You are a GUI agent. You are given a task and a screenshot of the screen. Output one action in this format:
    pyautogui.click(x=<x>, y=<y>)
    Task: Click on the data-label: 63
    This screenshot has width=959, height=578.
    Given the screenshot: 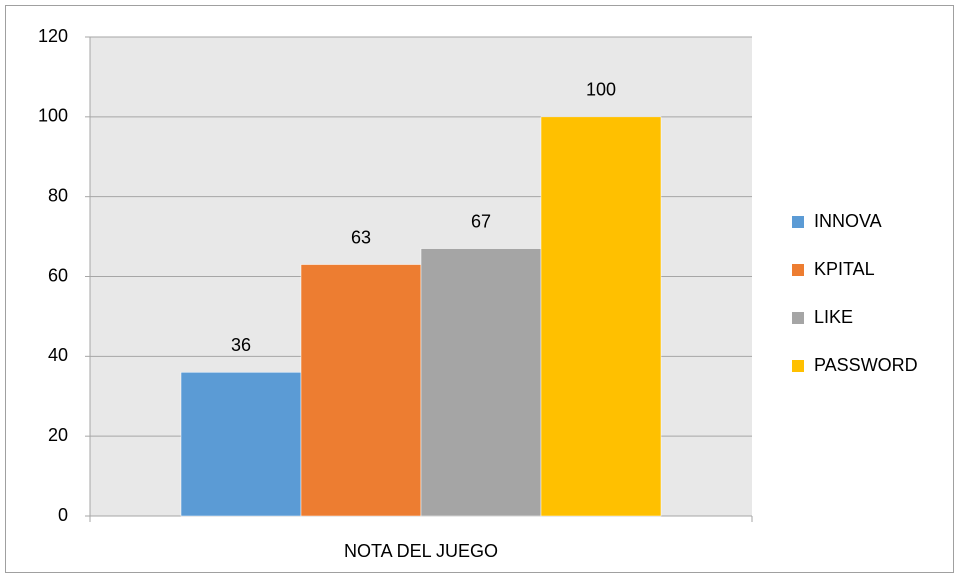 What is the action you would take?
    pyautogui.click(x=361, y=237)
    